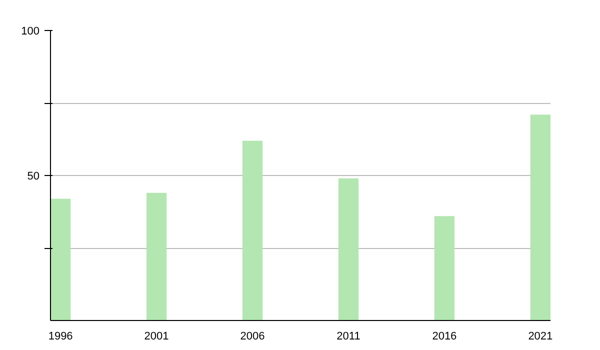 This screenshot has height=350, width=600. I want to click on x-tick-label: 2011, so click(348, 336).